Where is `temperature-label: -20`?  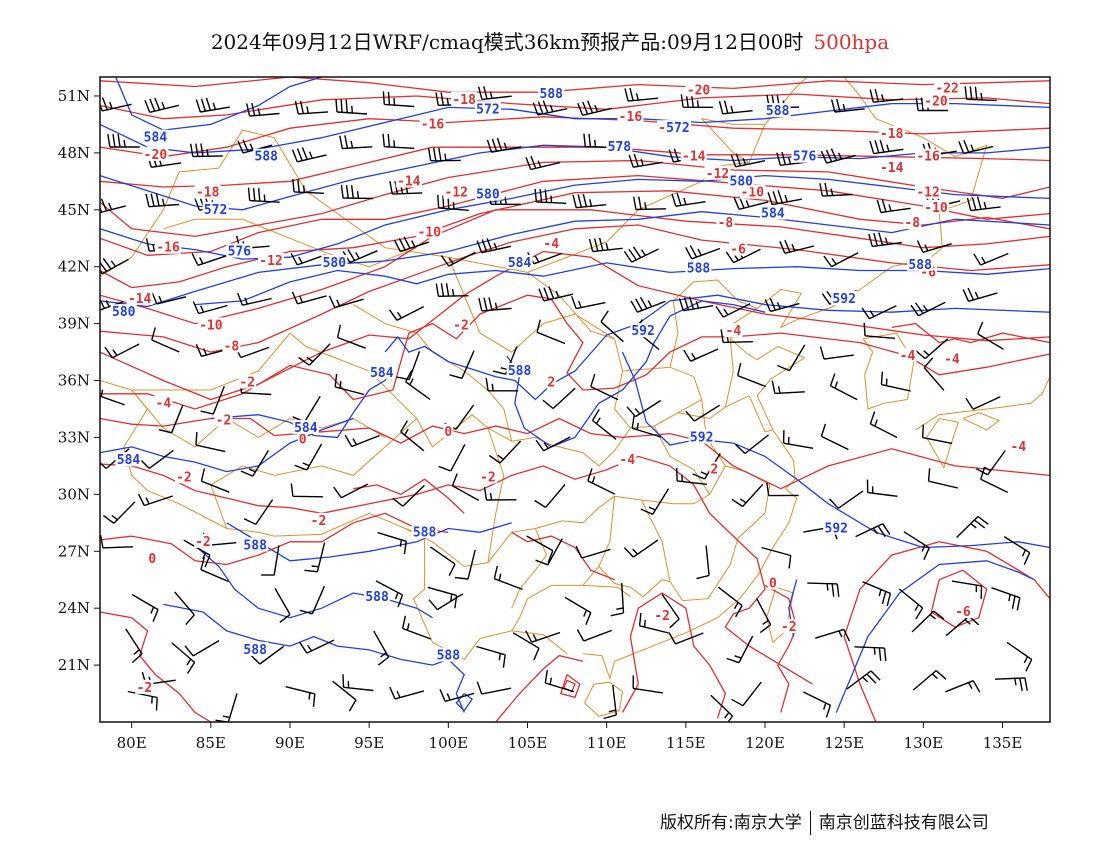 temperature-label: -20 is located at coordinates (699, 90).